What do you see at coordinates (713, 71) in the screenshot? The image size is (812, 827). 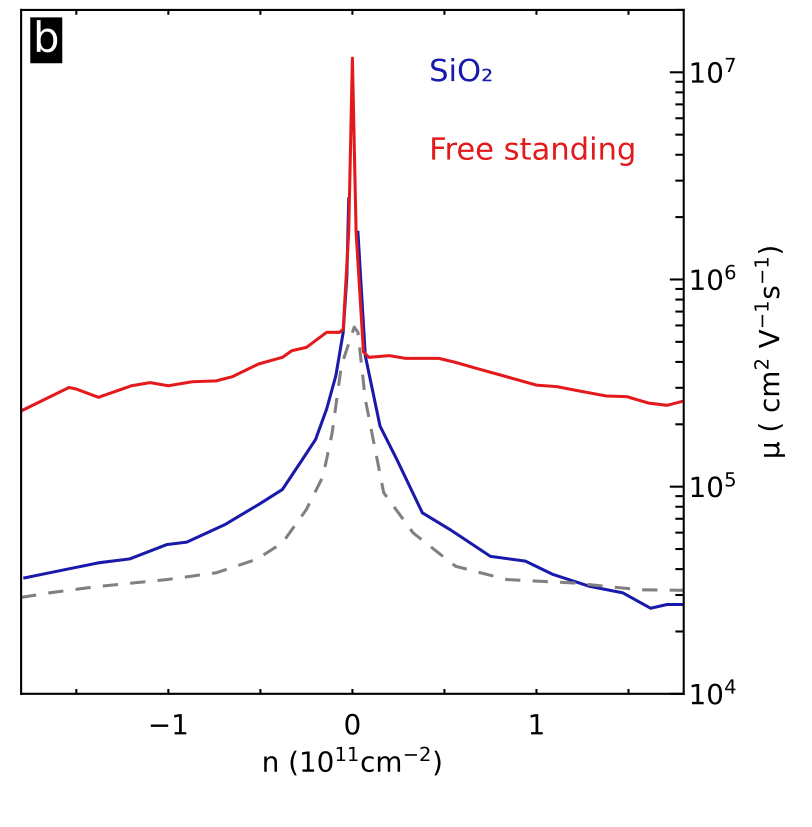 I see `y-tick-label: 10$^{7}$` at bounding box center [713, 71].